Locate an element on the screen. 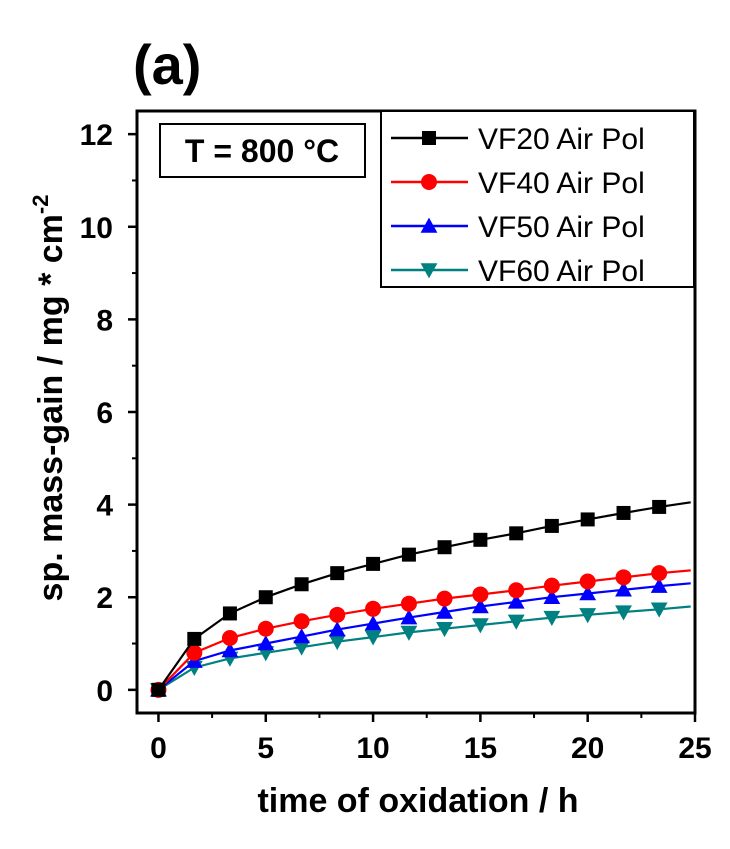 The height and width of the screenshot is (849, 730). x-axis-label: time of oxidation / h is located at coordinates (417, 801).